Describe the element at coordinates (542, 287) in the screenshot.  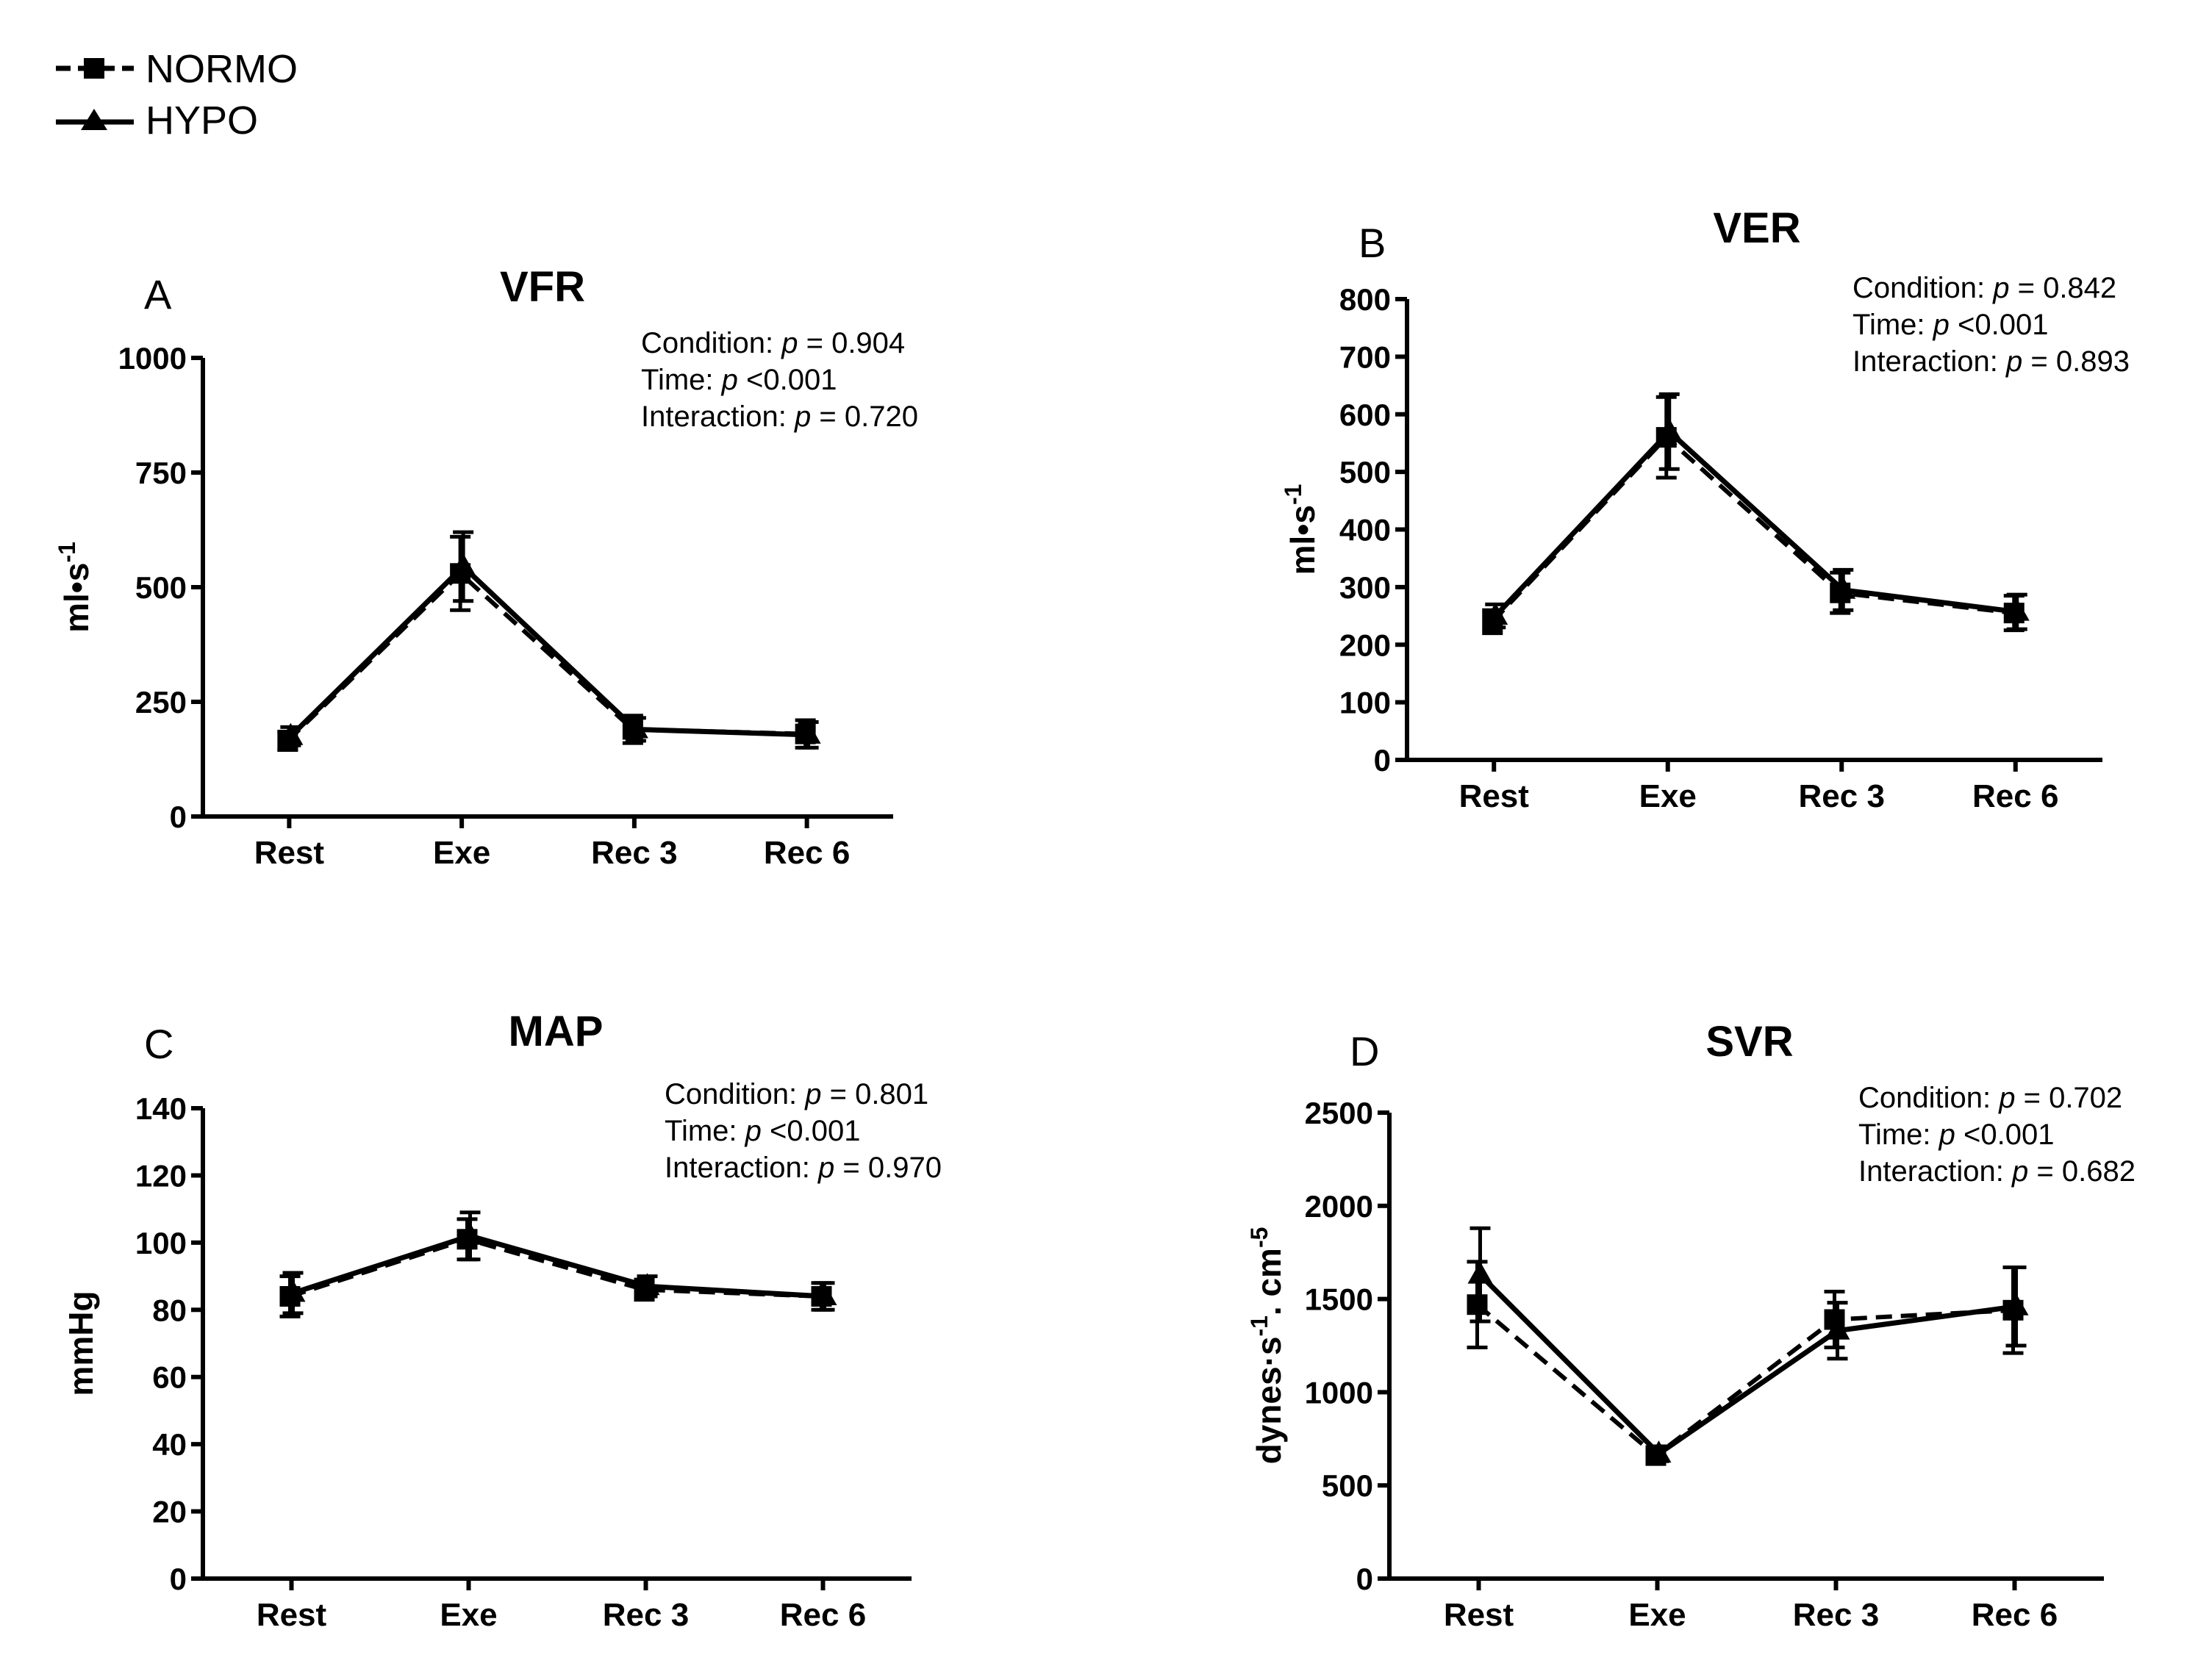
I see `chart-title: VFR` at that location.